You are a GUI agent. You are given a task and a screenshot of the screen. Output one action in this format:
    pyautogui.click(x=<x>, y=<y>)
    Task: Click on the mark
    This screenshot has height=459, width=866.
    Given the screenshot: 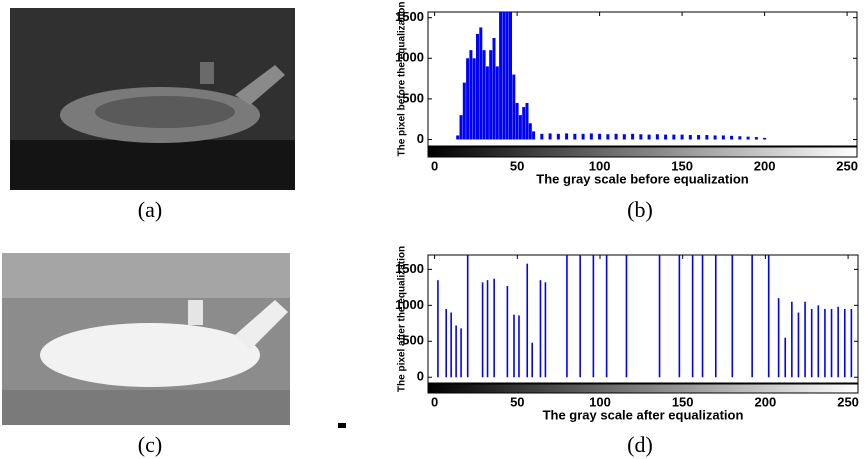 What is the action you would take?
    pyautogui.click(x=342, y=425)
    